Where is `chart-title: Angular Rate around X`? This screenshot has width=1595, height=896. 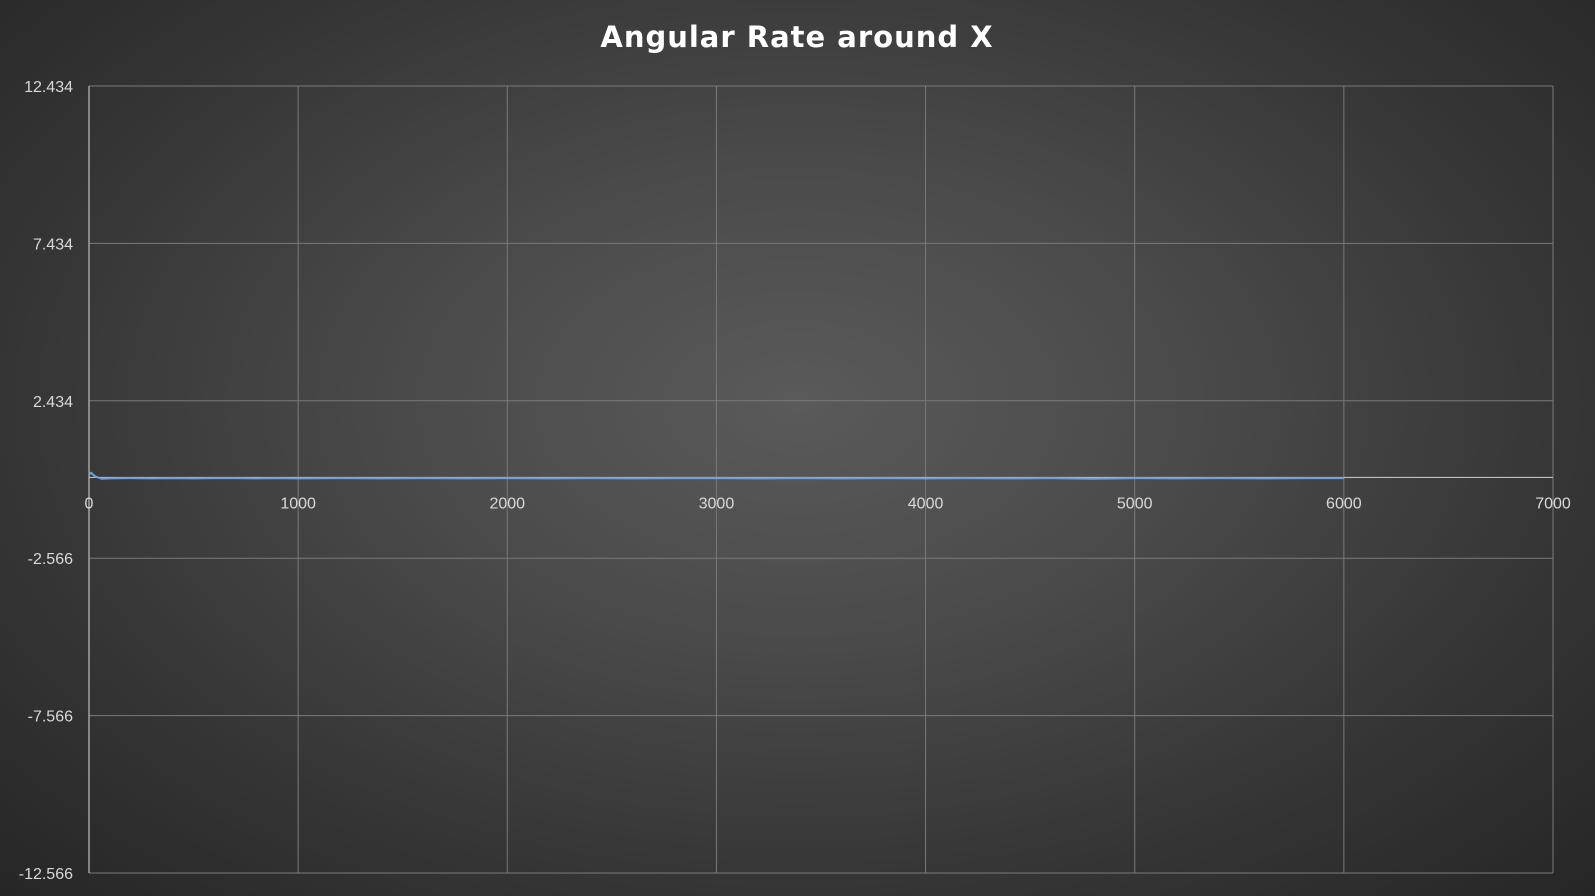 chart-title: Angular Rate around X is located at coordinates (796, 37).